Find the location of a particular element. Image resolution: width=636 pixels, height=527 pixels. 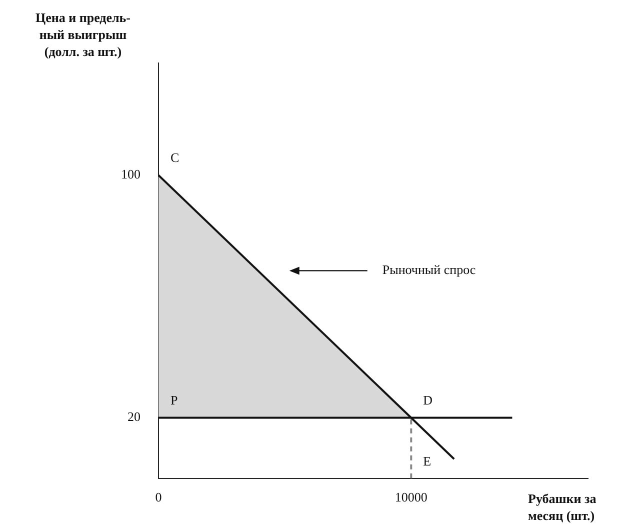

x-axis-title: Рубашки за месяц (шт.) is located at coordinates (562, 506).